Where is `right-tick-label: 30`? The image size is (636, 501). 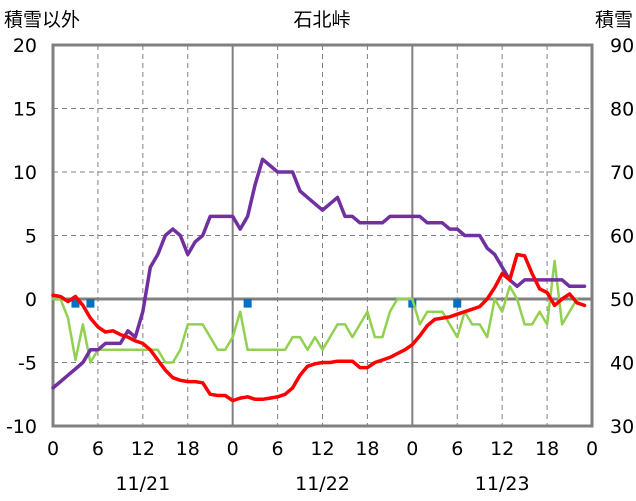
right-tick-label: 30 is located at coordinates (622, 427).